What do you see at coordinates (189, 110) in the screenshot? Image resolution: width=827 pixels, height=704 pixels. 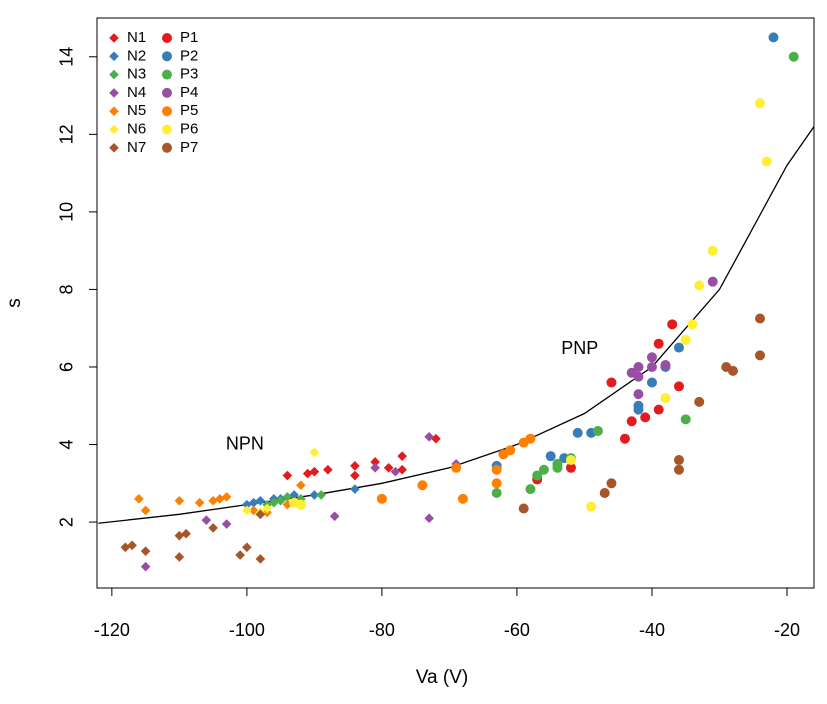 I see `legend-label: P5` at bounding box center [189, 110].